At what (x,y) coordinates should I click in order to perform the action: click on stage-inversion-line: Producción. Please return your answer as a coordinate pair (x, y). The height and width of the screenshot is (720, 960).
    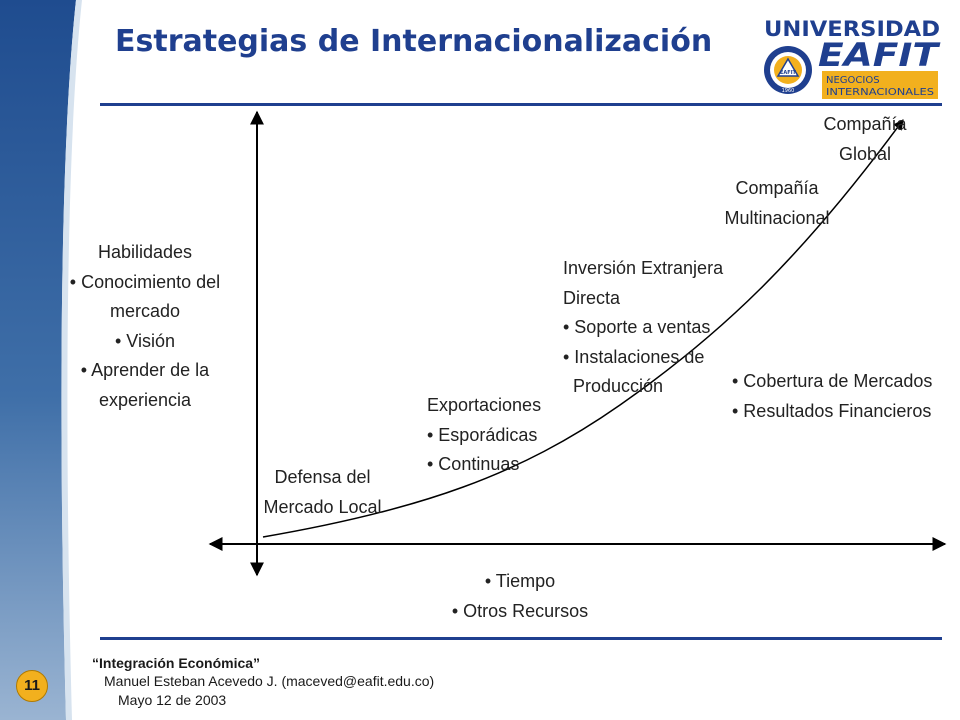
    Looking at the image, I should click on (618, 386).